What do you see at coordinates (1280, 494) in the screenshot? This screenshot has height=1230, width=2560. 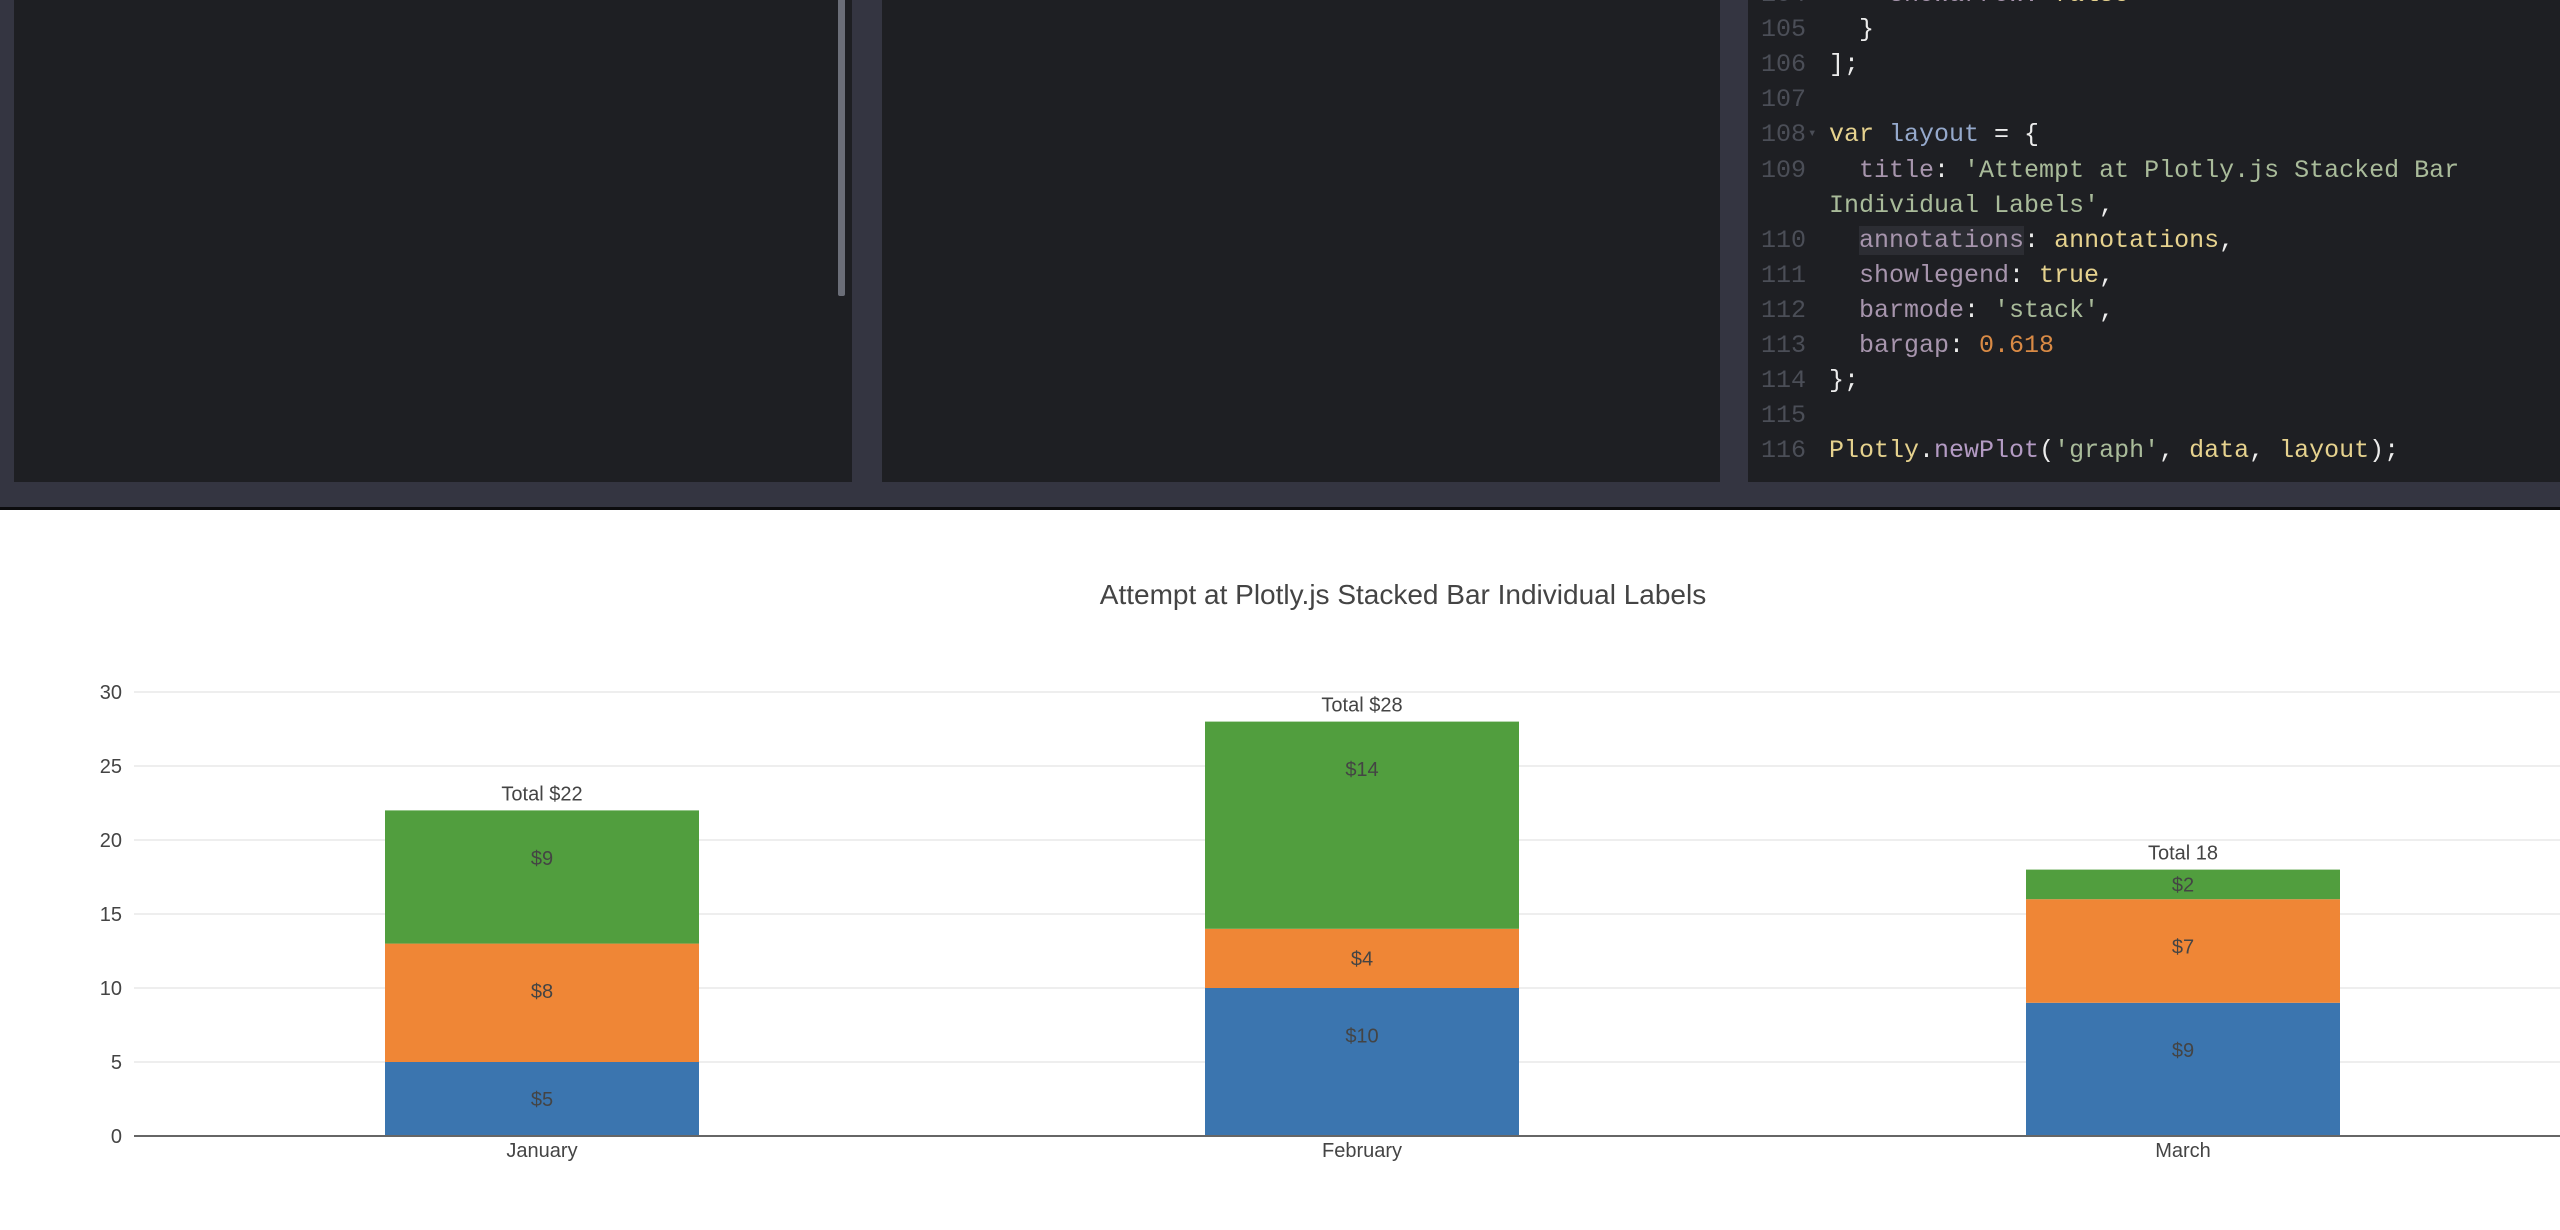 I see `editor-bottom-bar` at bounding box center [1280, 494].